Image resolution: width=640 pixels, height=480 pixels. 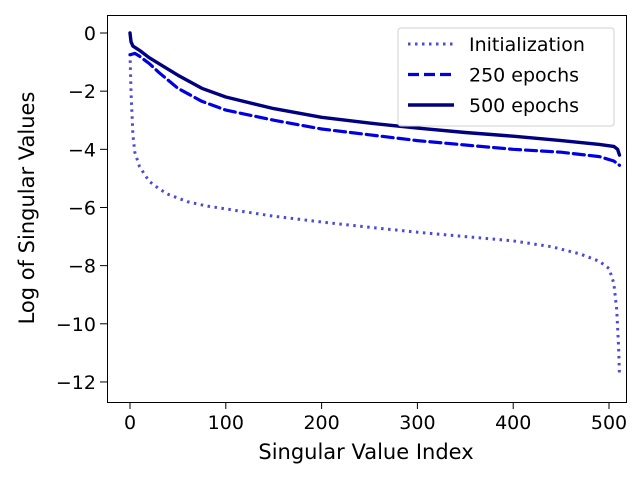 I want to click on y-tick-label: −10, so click(x=76, y=325).